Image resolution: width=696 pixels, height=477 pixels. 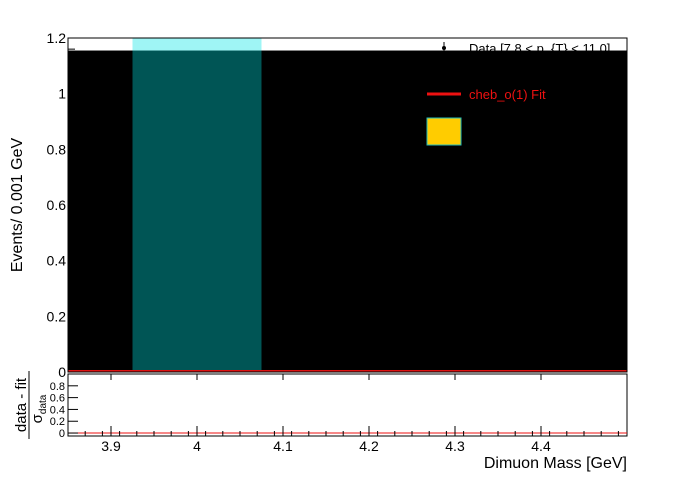 What do you see at coordinates (62, 94) in the screenshot?
I see `main-y-tick-label: 1` at bounding box center [62, 94].